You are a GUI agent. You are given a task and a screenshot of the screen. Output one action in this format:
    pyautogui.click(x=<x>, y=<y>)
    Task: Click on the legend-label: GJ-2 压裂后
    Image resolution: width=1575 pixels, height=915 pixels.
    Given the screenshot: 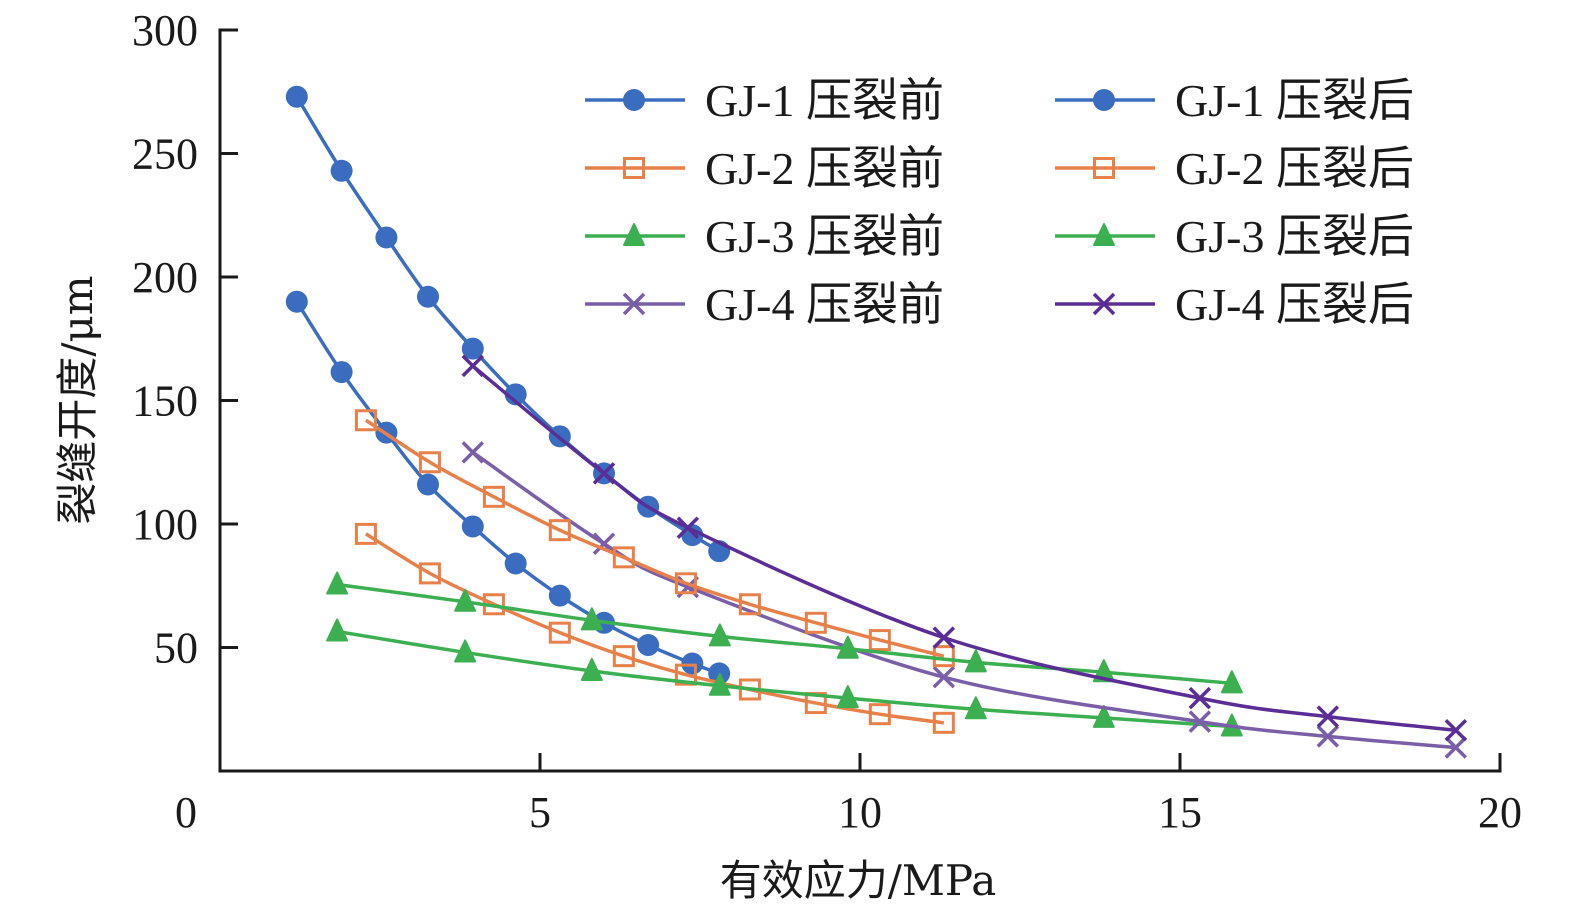 What is the action you would take?
    pyautogui.click(x=1294, y=168)
    